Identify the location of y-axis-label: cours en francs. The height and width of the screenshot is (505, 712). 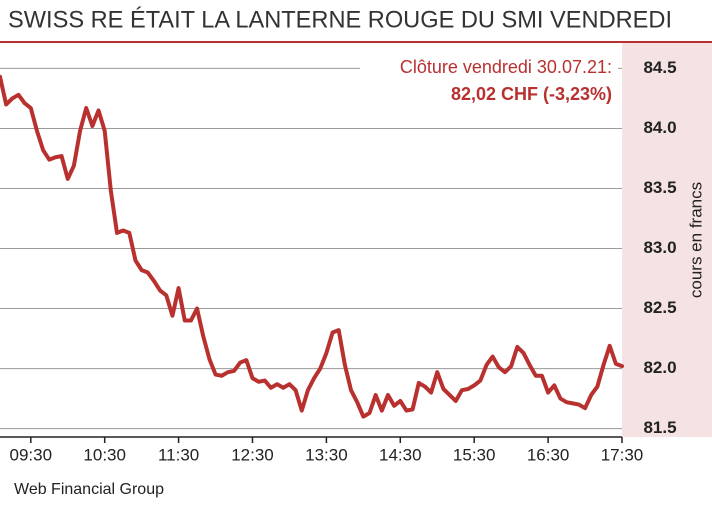
(695, 240).